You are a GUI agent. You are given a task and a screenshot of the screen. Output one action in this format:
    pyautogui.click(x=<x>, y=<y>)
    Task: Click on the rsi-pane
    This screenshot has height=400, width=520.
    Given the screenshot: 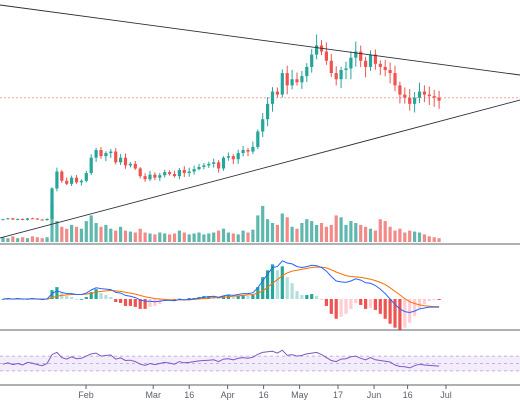 What is the action you would take?
    pyautogui.click(x=260, y=360)
    